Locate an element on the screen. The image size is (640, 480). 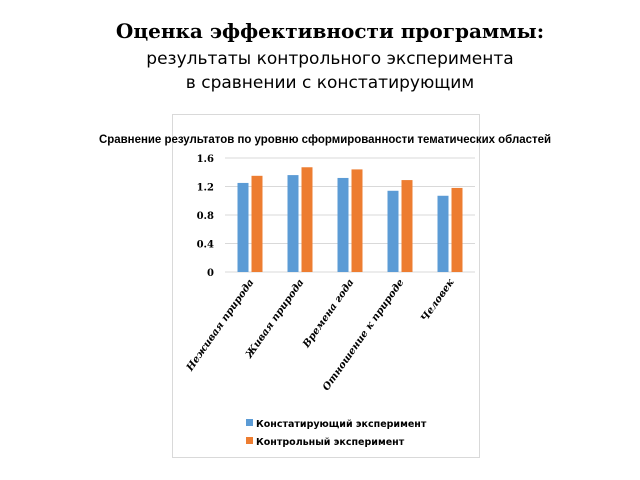
subtitle-line-2: в сравнении с констатирующим is located at coordinates (330, 83).